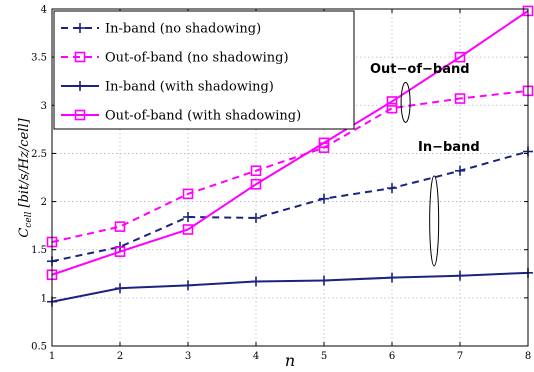  Describe the element at coordinates (528, 356) in the screenshot. I see `x-tick-label: 8` at that location.